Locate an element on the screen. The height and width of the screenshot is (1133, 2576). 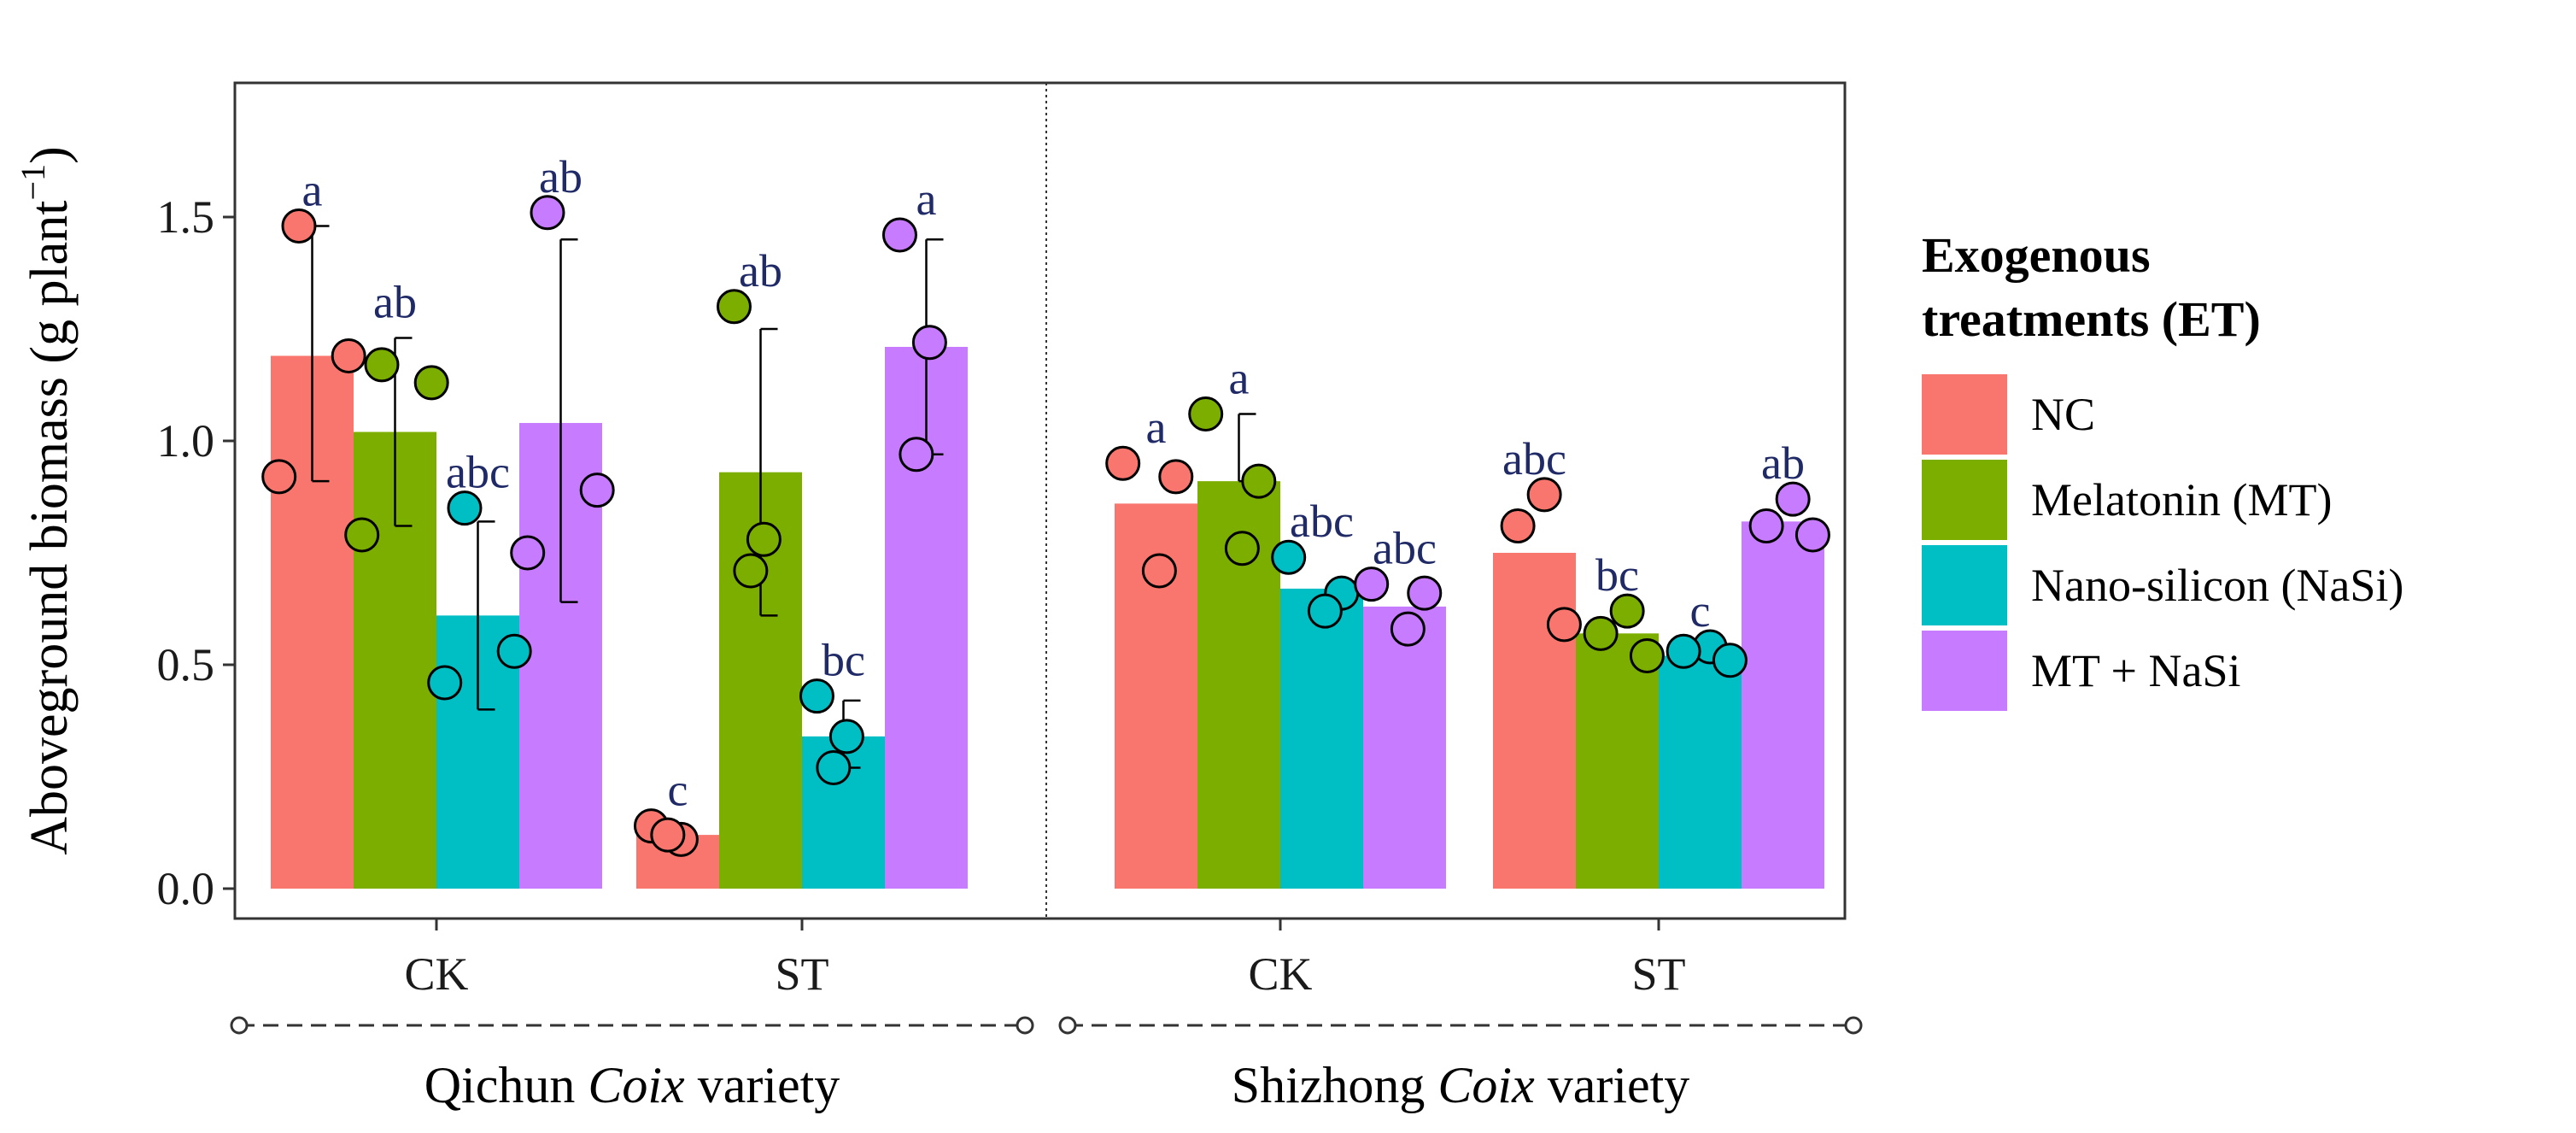
y-axis-label-close: ) is located at coordinates (49, 155).